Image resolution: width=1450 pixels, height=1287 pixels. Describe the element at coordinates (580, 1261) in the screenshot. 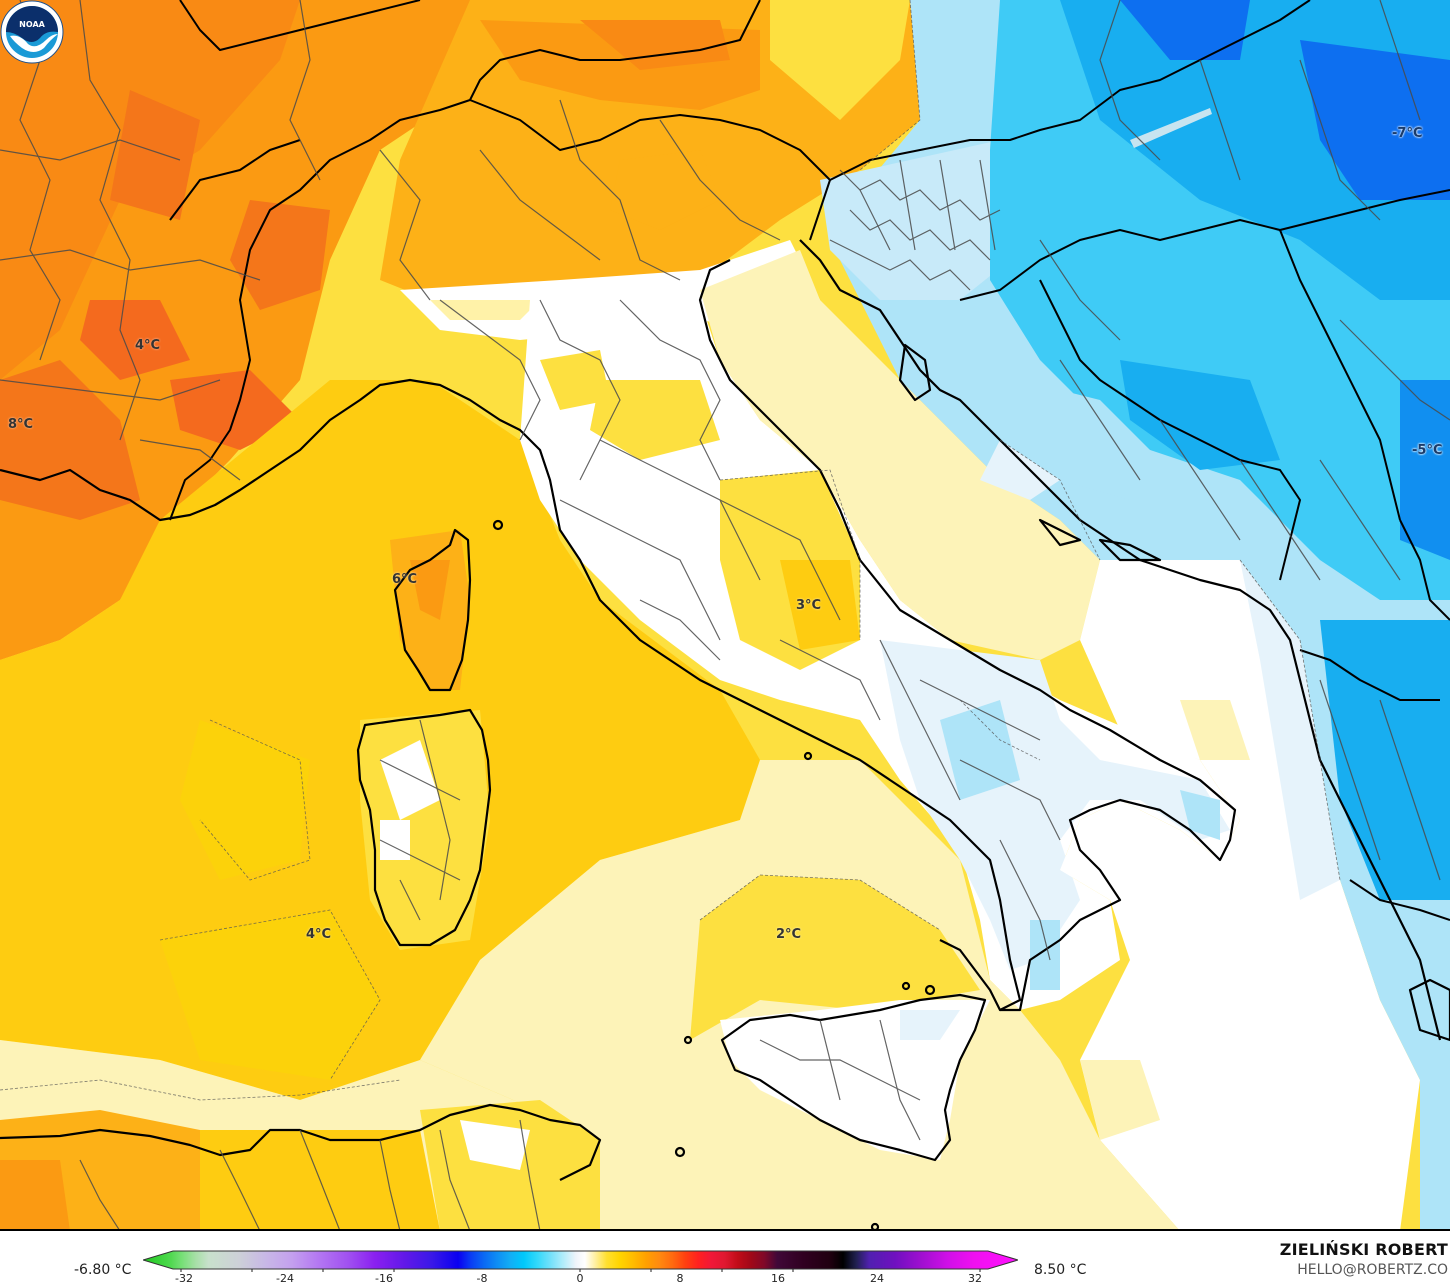

I see `colorbar` at that location.